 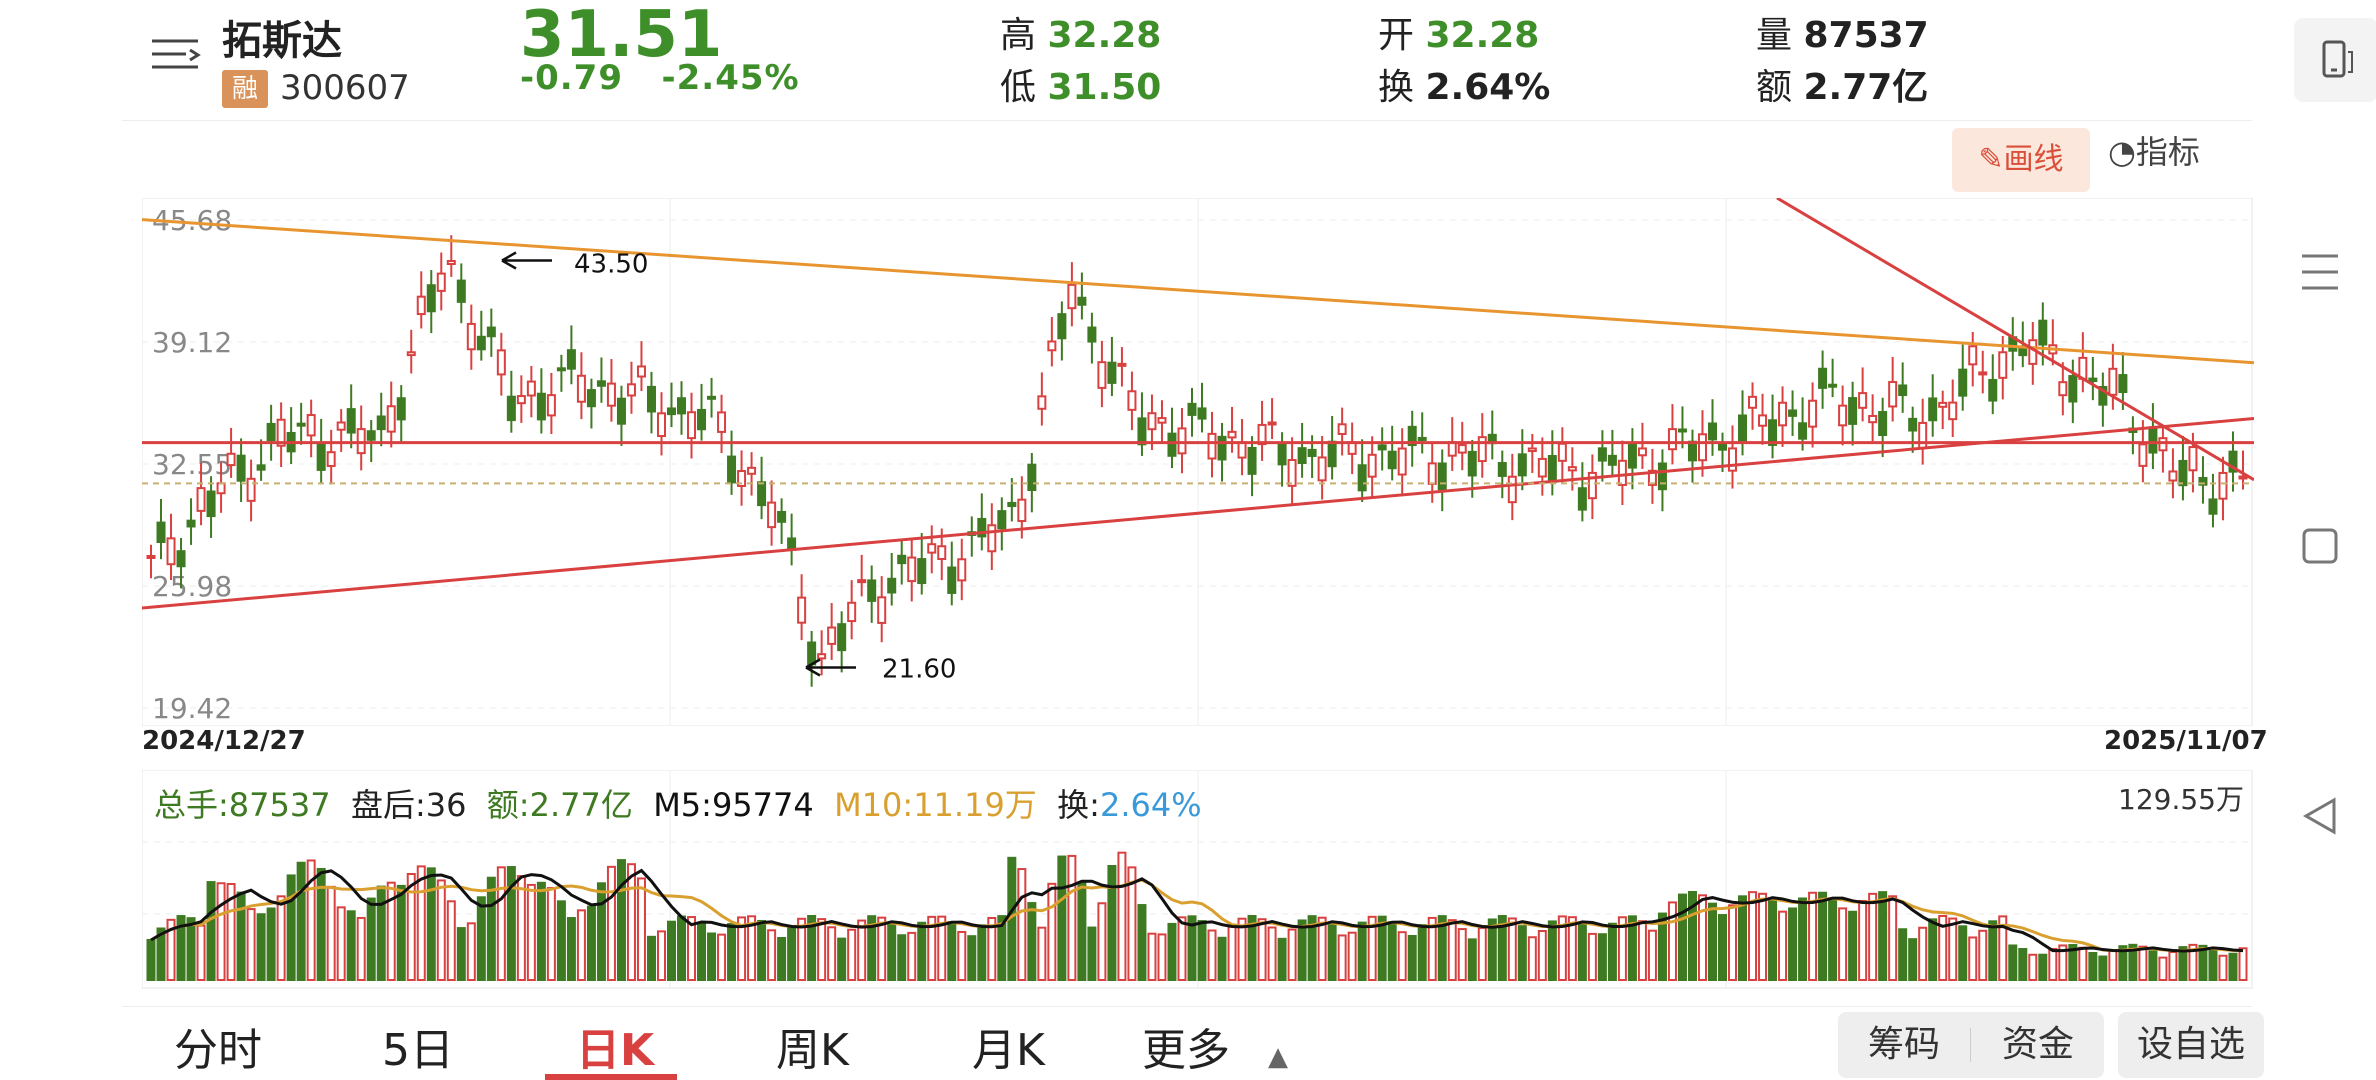 I want to click on indicator-button: ◔指标, so click(x=2154, y=152).